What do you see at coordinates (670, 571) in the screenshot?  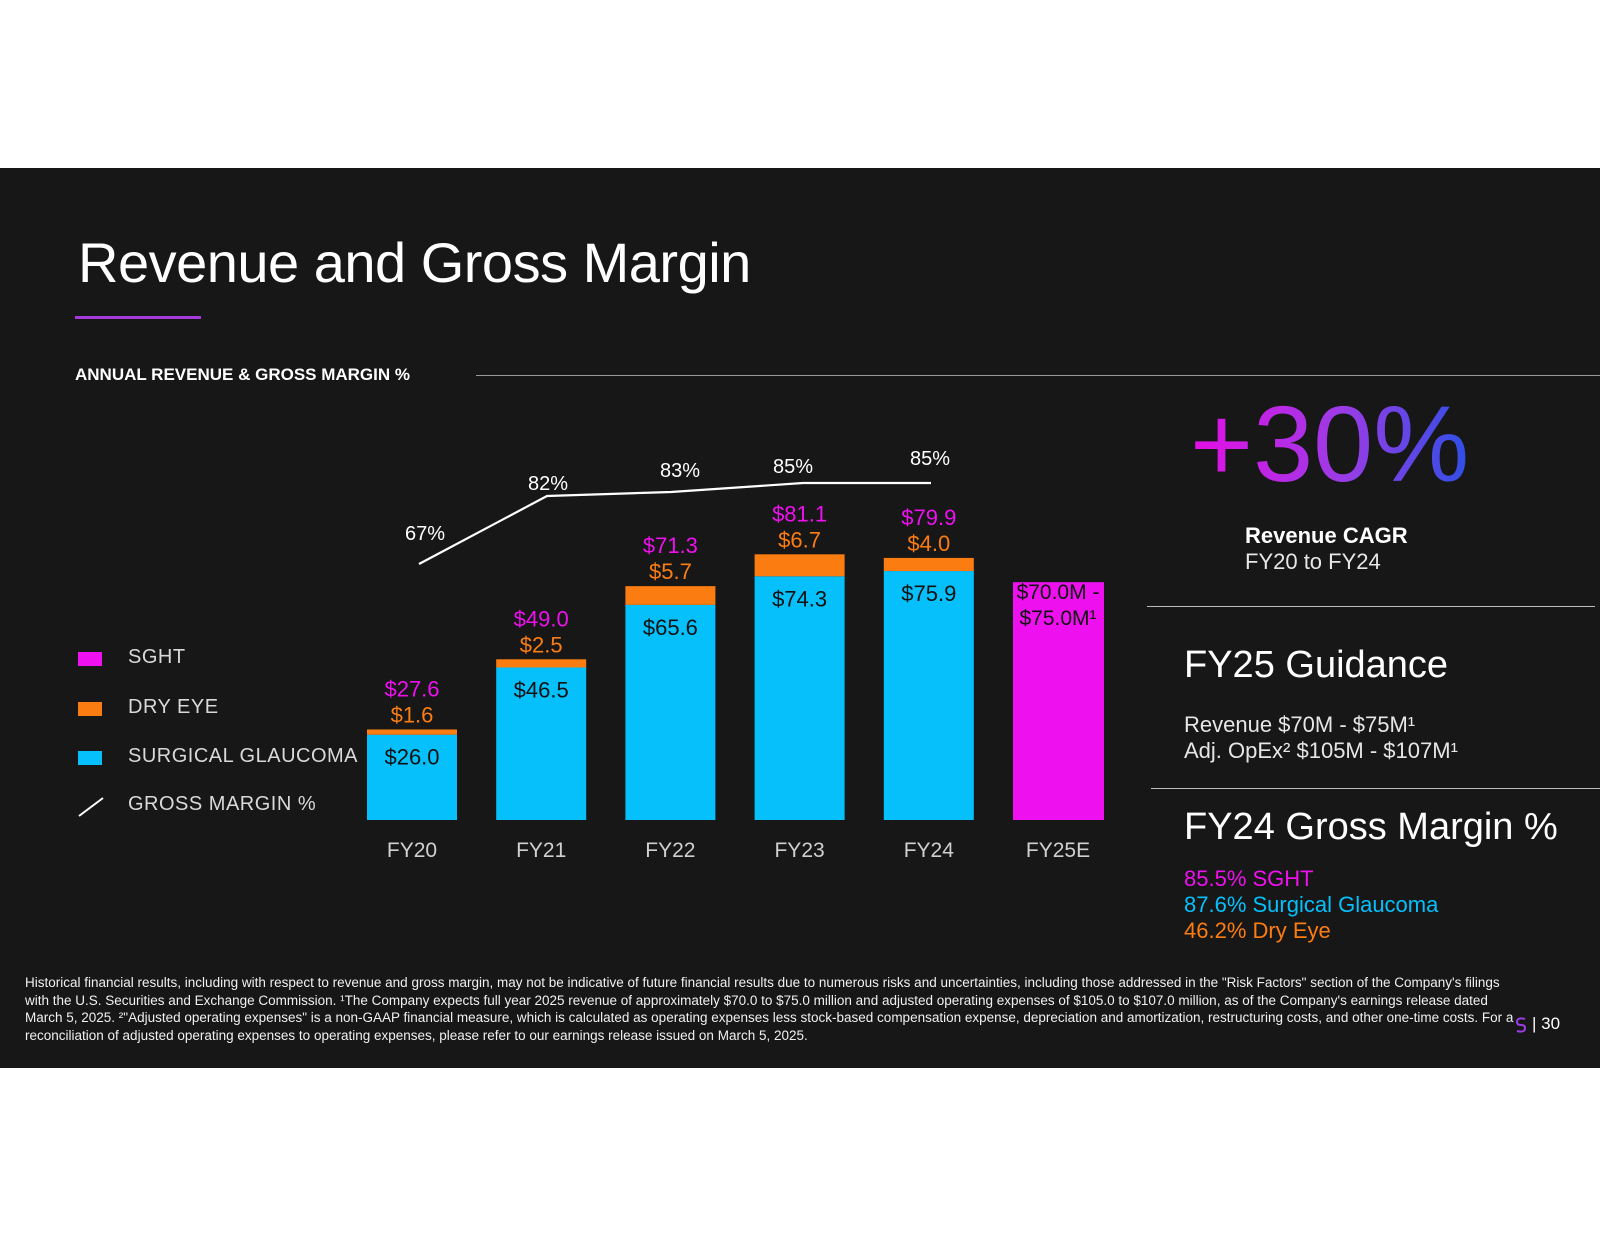 I see `data-label-dry-eye: $5.7` at bounding box center [670, 571].